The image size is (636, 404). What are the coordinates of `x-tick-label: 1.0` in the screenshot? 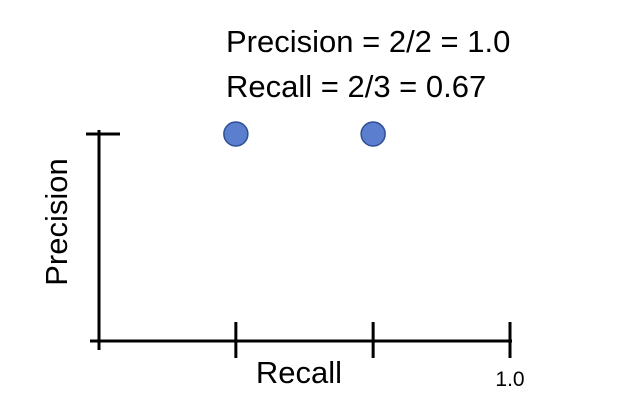 It's located at (509, 379).